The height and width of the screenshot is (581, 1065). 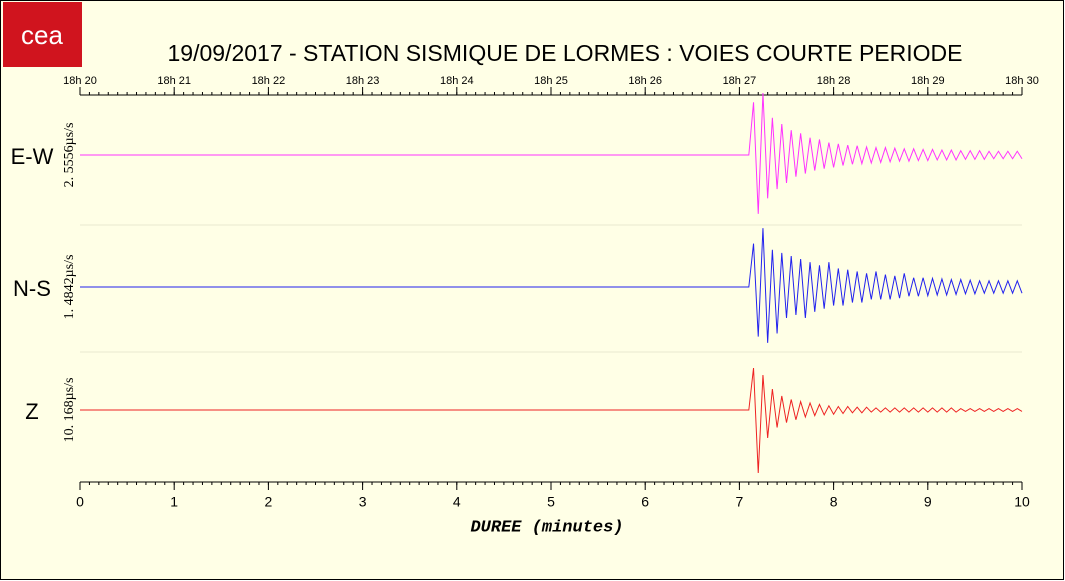 I want to click on top-tick-label: 18h 25, so click(x=551, y=81).